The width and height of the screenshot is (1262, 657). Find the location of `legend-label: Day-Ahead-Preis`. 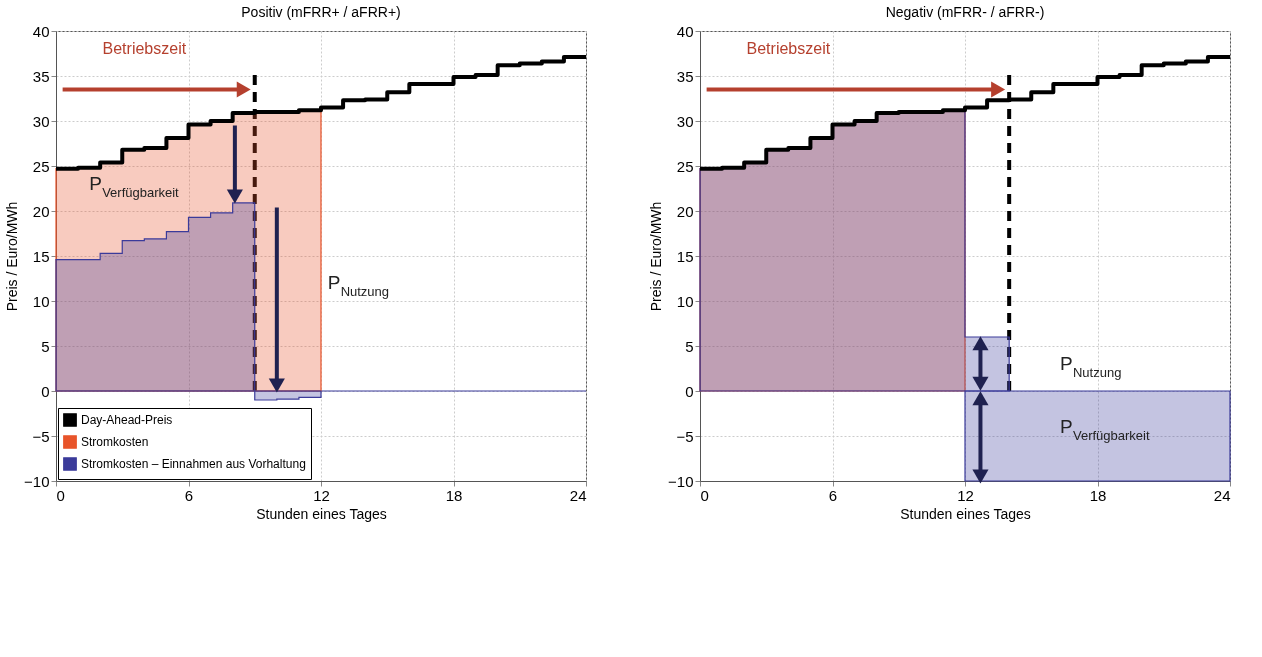

legend-label: Day-Ahead-Preis is located at coordinates (127, 420).